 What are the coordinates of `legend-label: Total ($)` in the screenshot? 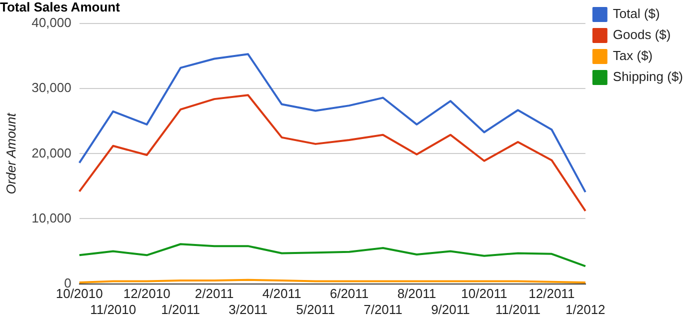 It's located at (636, 14).